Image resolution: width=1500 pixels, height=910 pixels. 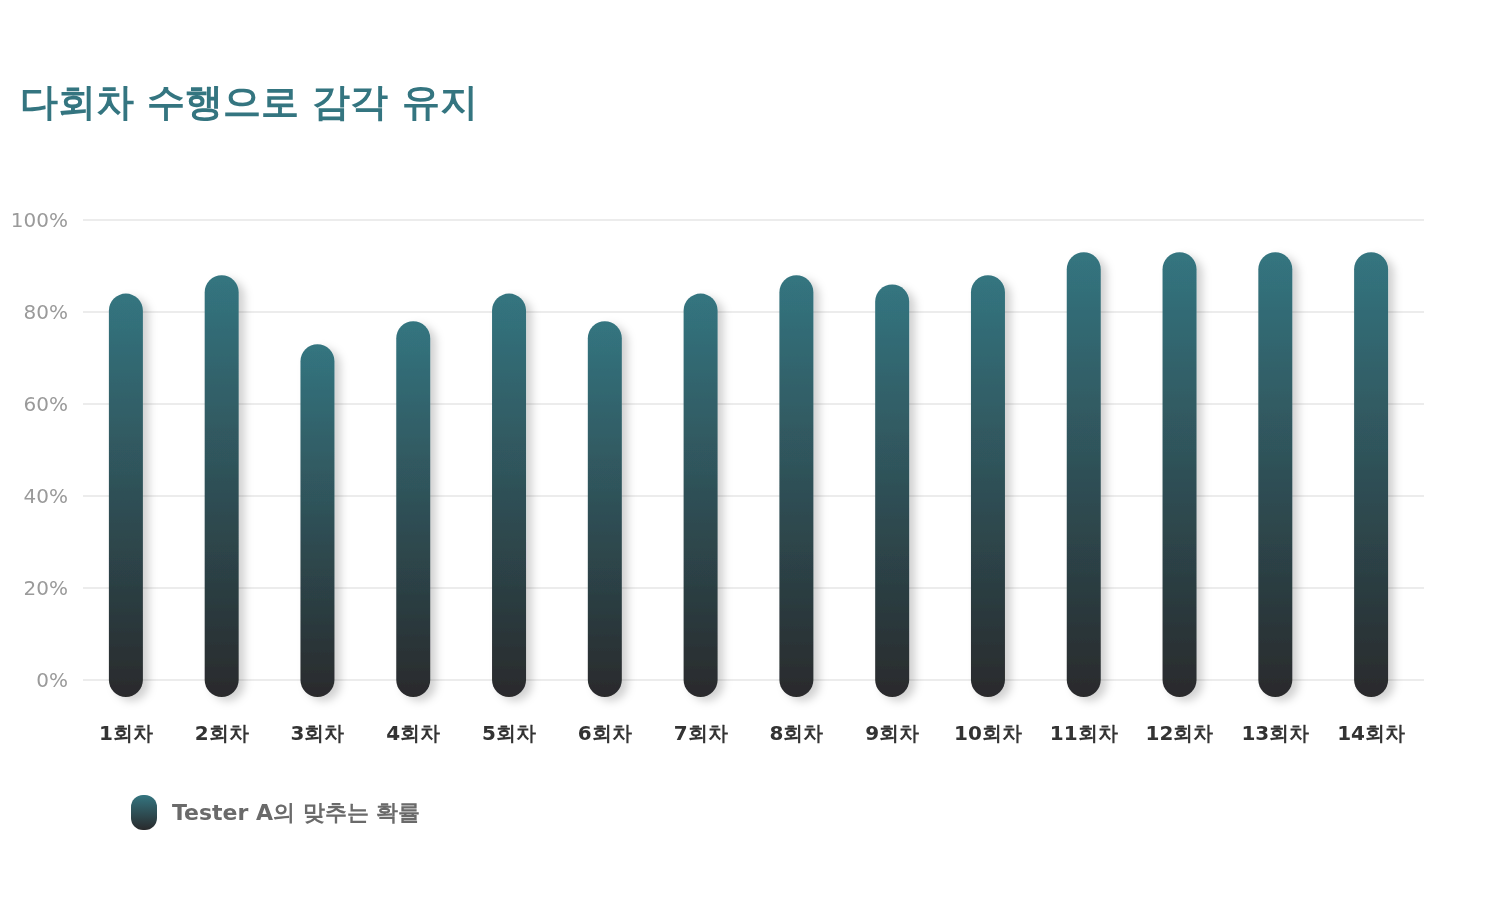 I want to click on x-tick-label: 13회차, so click(x=1275, y=733).